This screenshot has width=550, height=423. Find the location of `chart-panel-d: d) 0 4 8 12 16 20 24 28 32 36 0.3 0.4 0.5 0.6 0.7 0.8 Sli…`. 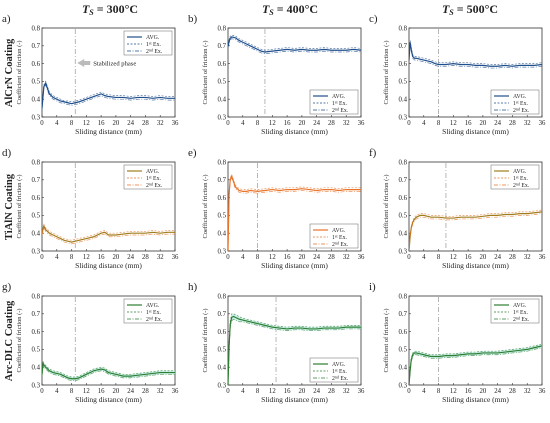

chart-panel-d: d) 0 4 8 12 16 20 24 28 32 36 0.3 0.4 0.5 0.6 0.7 0.8 Sli… is located at coordinates (90, 208).